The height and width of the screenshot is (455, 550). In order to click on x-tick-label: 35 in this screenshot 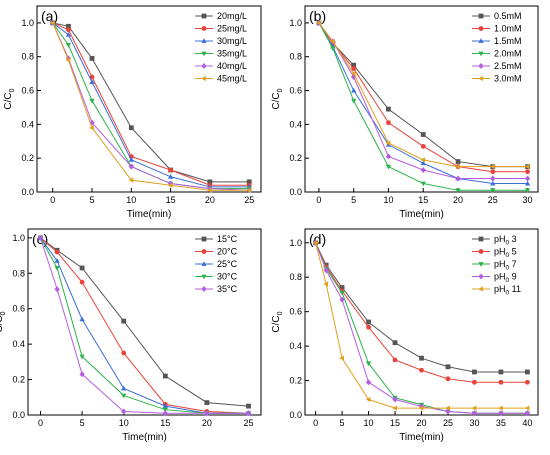, I will do `click(501, 423)`.